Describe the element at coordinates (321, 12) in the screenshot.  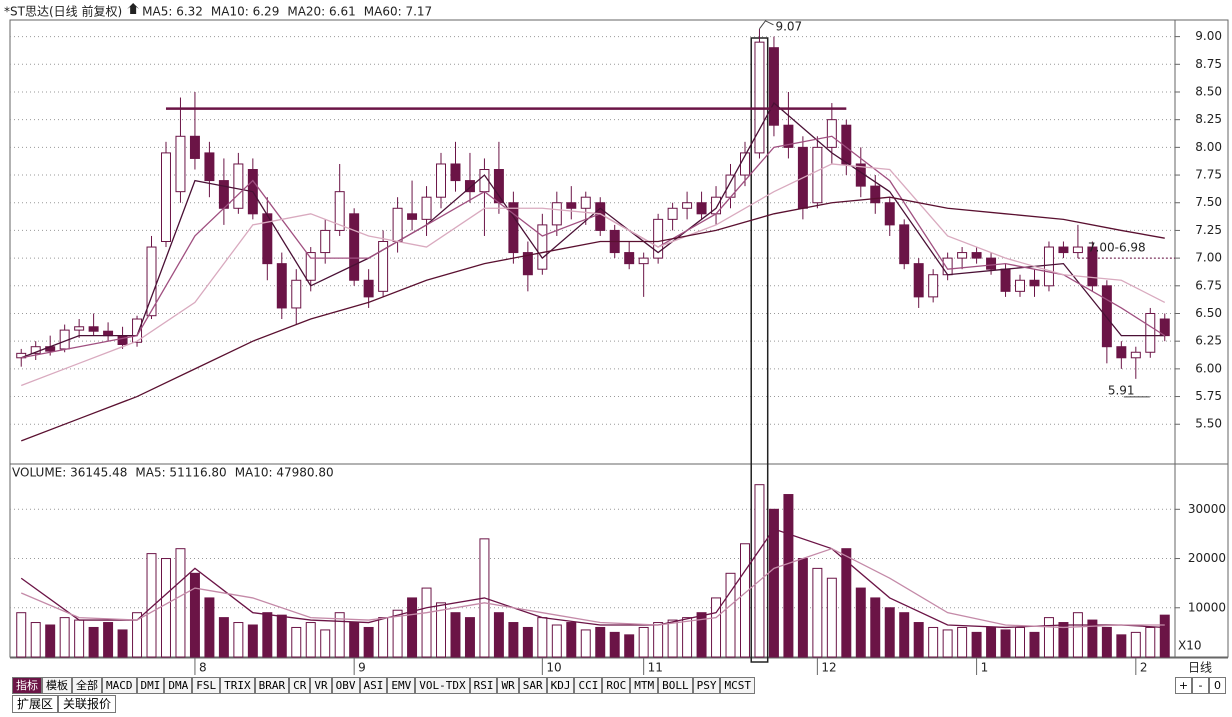
I see `ma-legend: MA20: 6.61` at that location.